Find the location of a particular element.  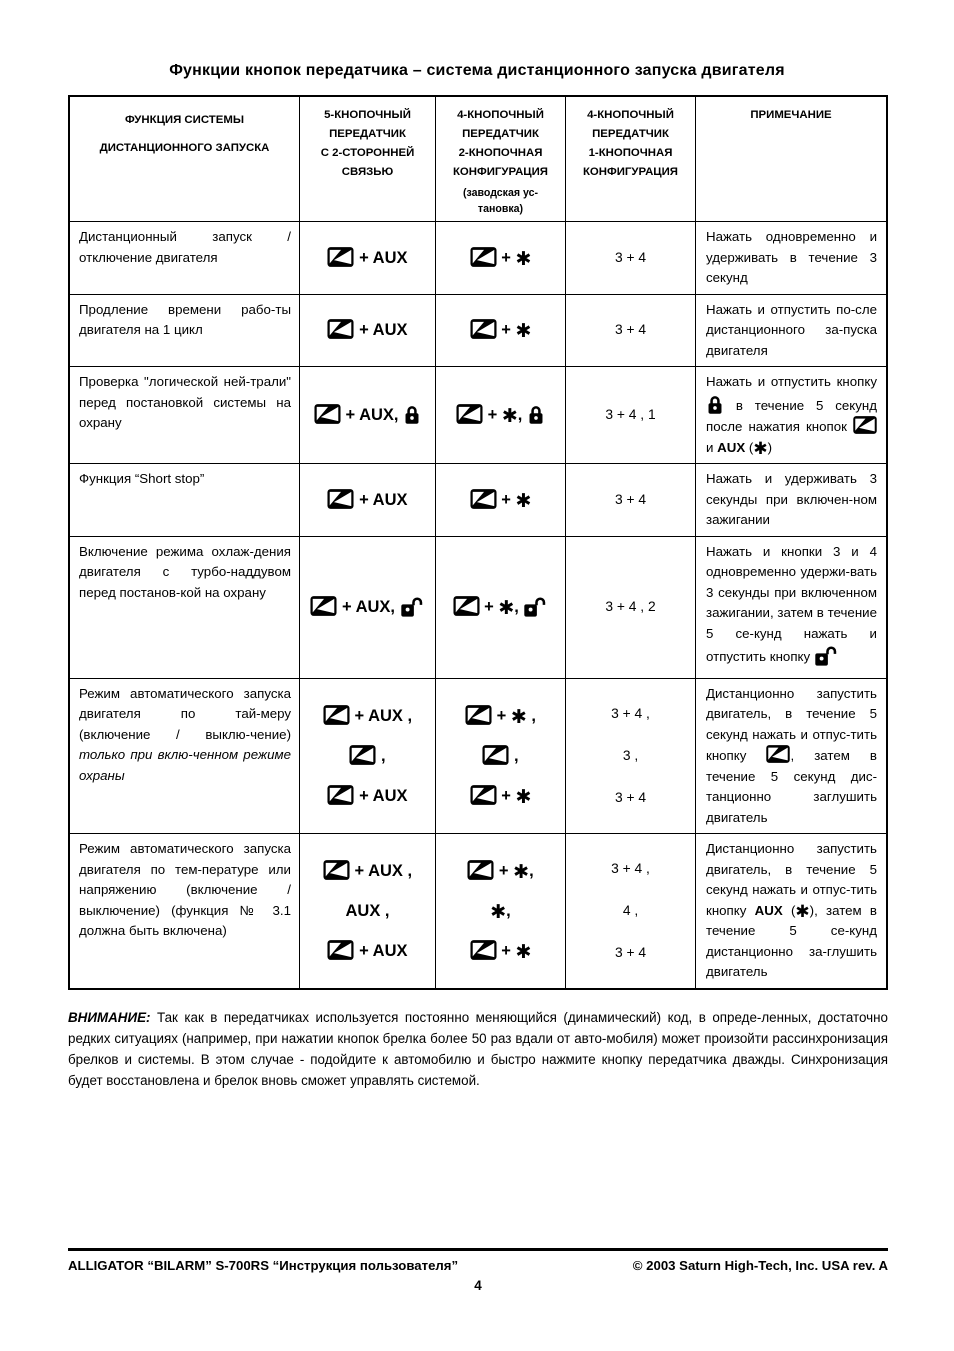

cell-4button-2btn-config: + ✱, ✱, + ✱ is located at coordinates (501, 911).